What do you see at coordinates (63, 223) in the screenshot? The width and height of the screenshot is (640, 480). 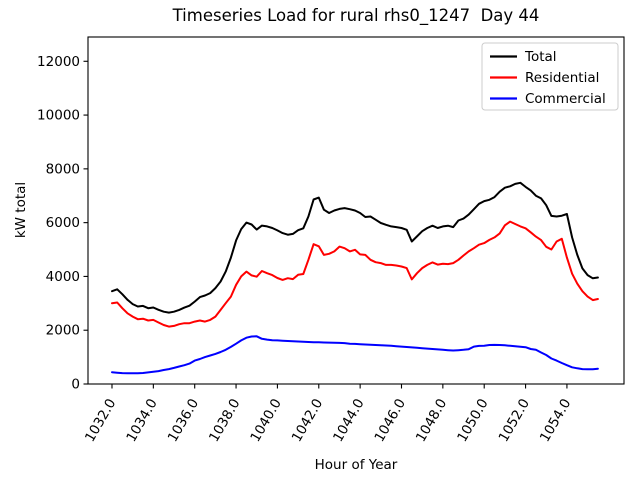 I see `y-tick-label: 6000` at bounding box center [63, 223].